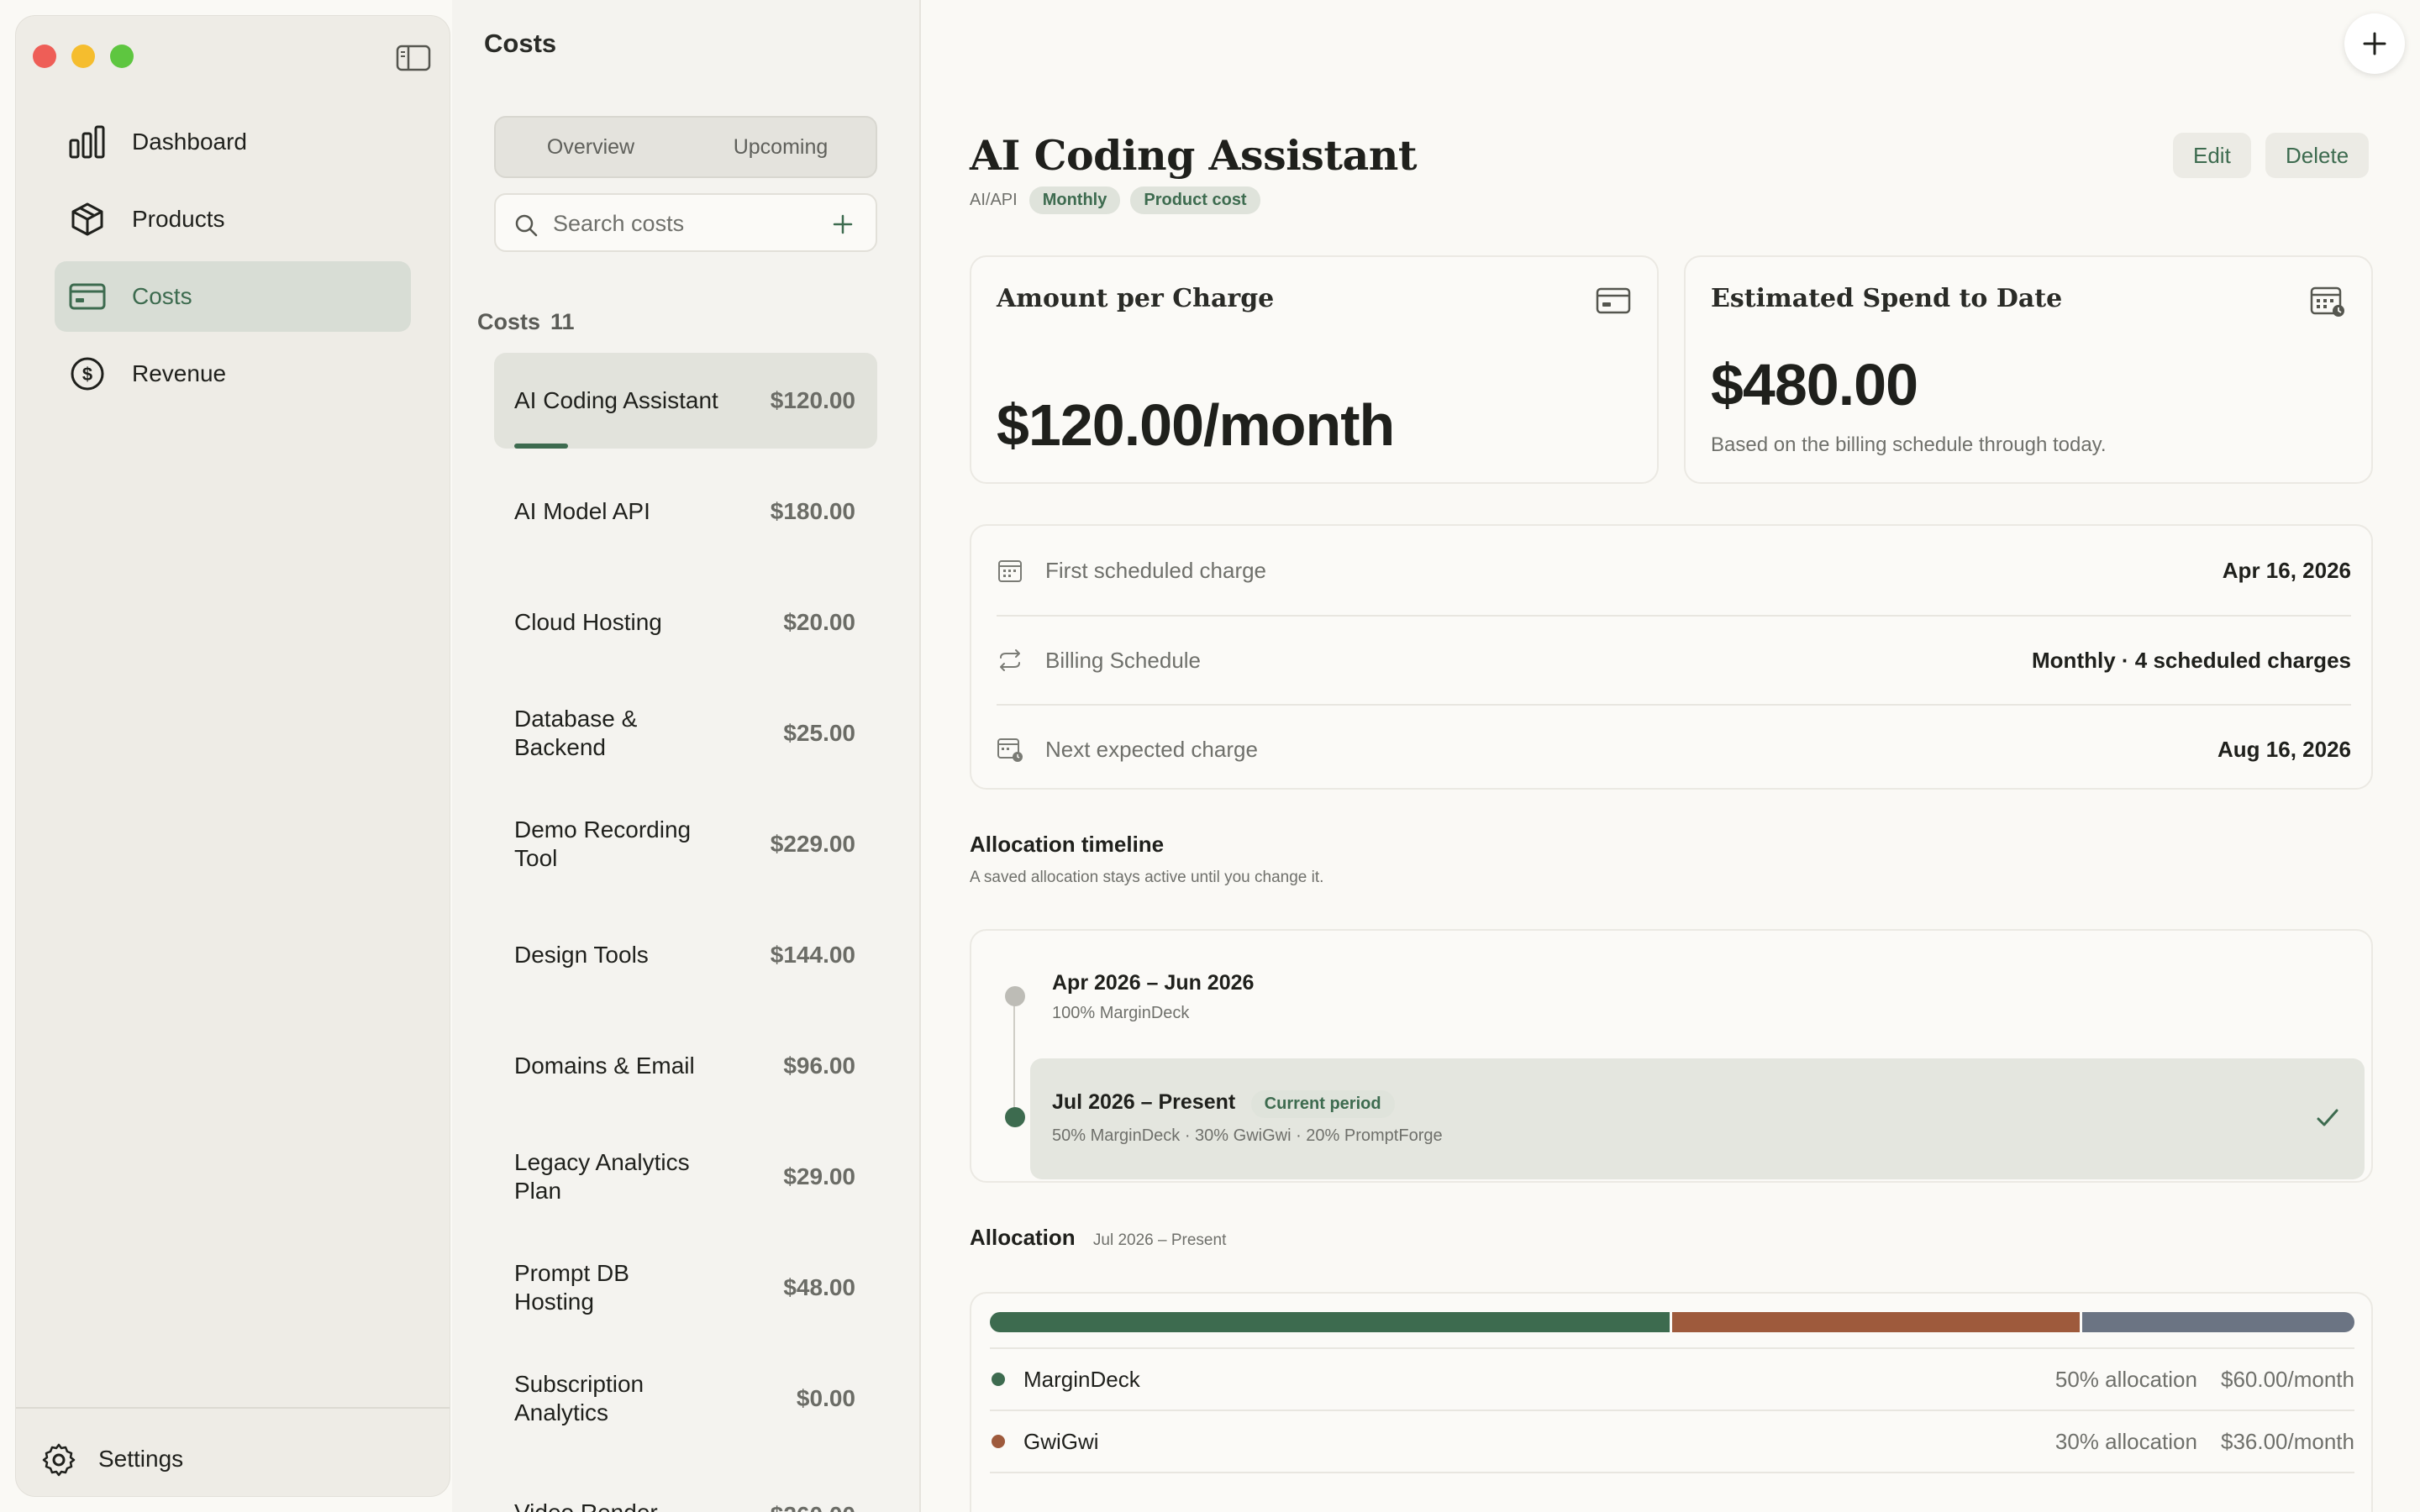  What do you see at coordinates (1194, 155) in the screenshot?
I see `page-title: AI Coding Assistant` at bounding box center [1194, 155].